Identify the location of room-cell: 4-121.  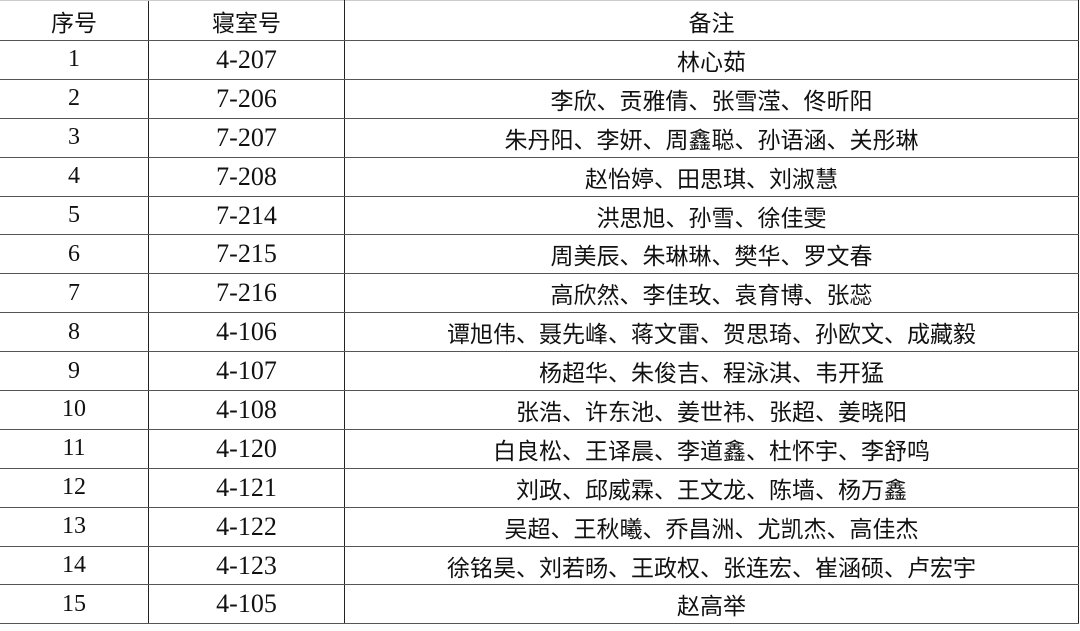
(246, 488).